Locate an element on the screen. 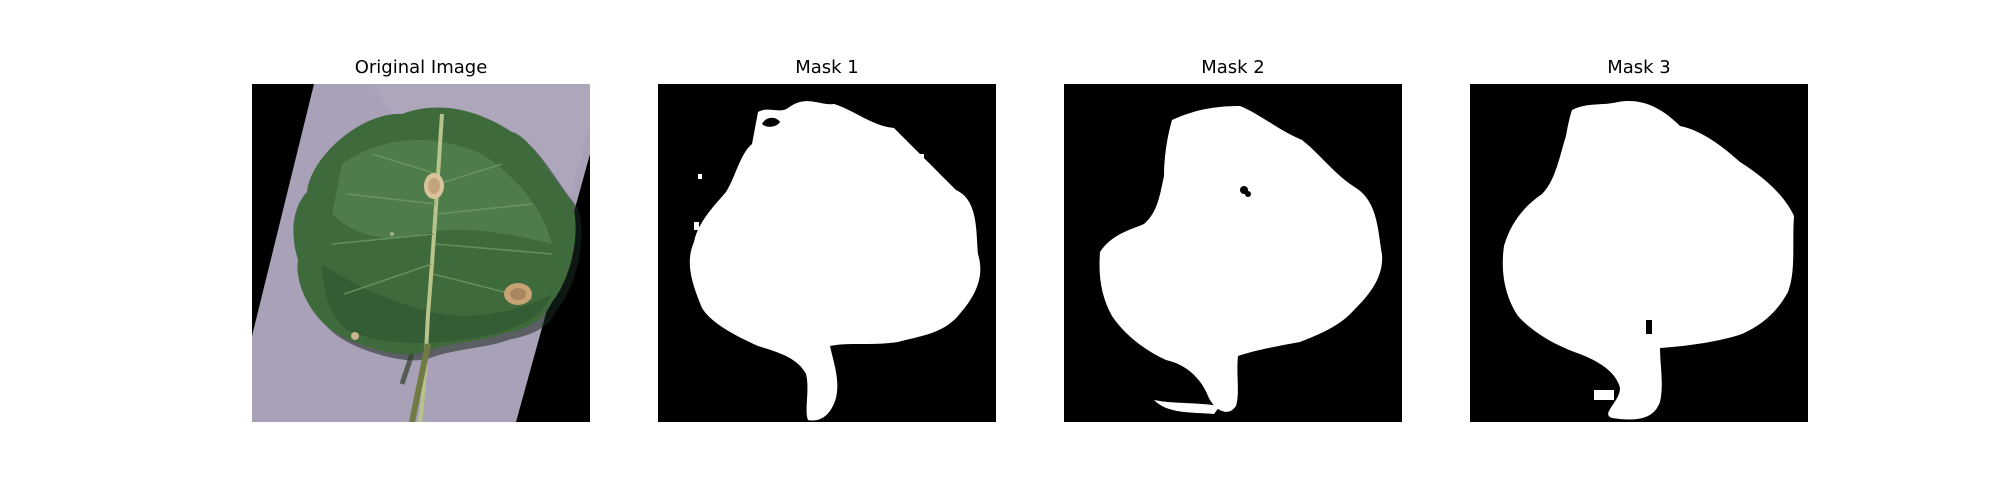 This screenshot has height=500, width=2000. panel-title: Original Image is located at coordinates (421, 67).